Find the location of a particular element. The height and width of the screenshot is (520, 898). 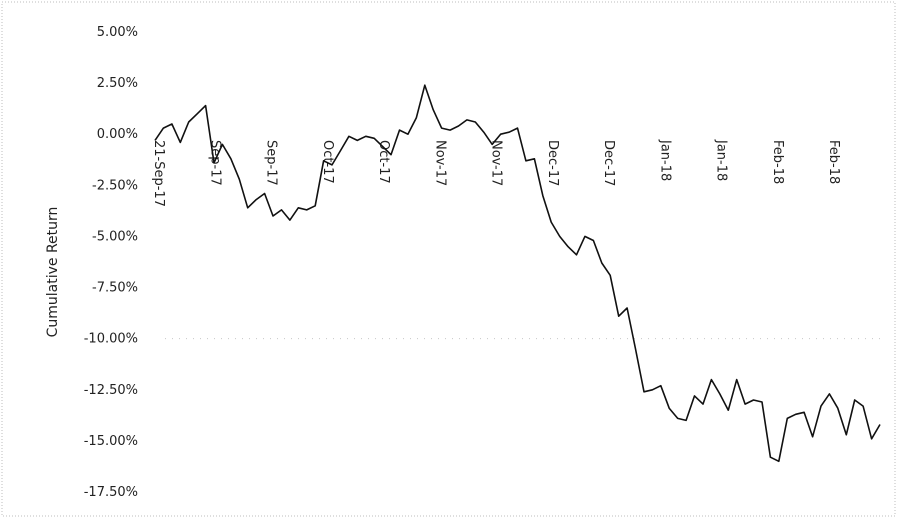

y-tick-label: -2.50% is located at coordinates (115, 185).